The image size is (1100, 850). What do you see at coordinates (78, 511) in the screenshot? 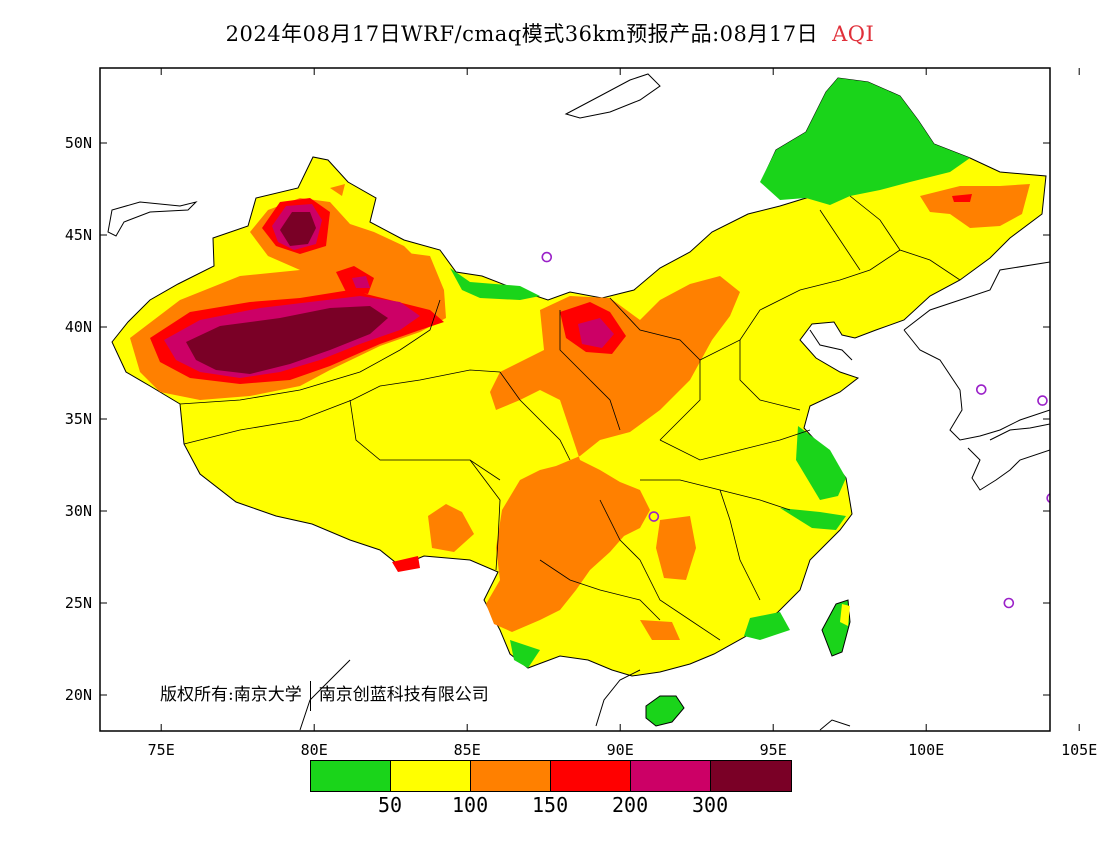
I see `lat-tick-label: 30N` at bounding box center [78, 511].